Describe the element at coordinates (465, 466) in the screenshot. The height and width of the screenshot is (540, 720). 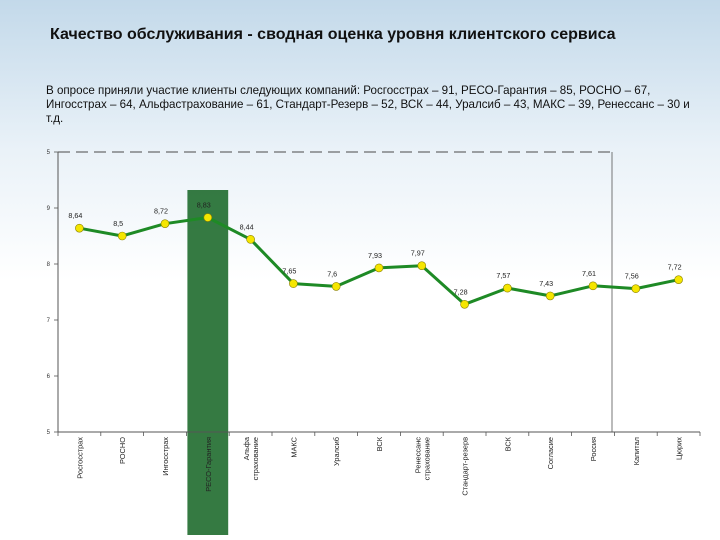
I see `category-label: Стандарт-резерв` at that location.